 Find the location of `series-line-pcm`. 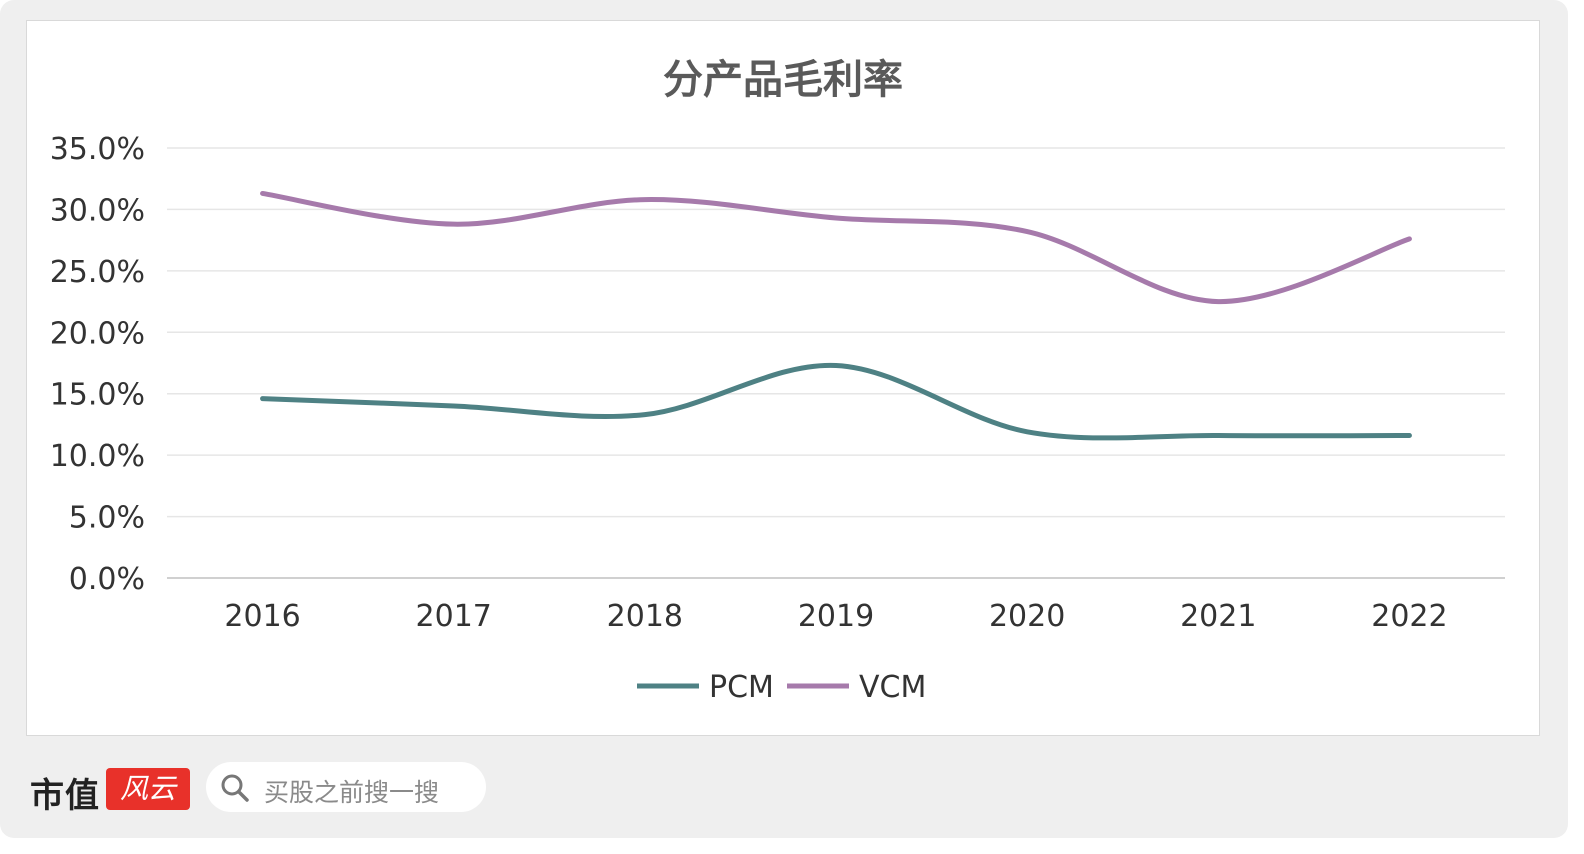

series-line-pcm is located at coordinates (836, 401).